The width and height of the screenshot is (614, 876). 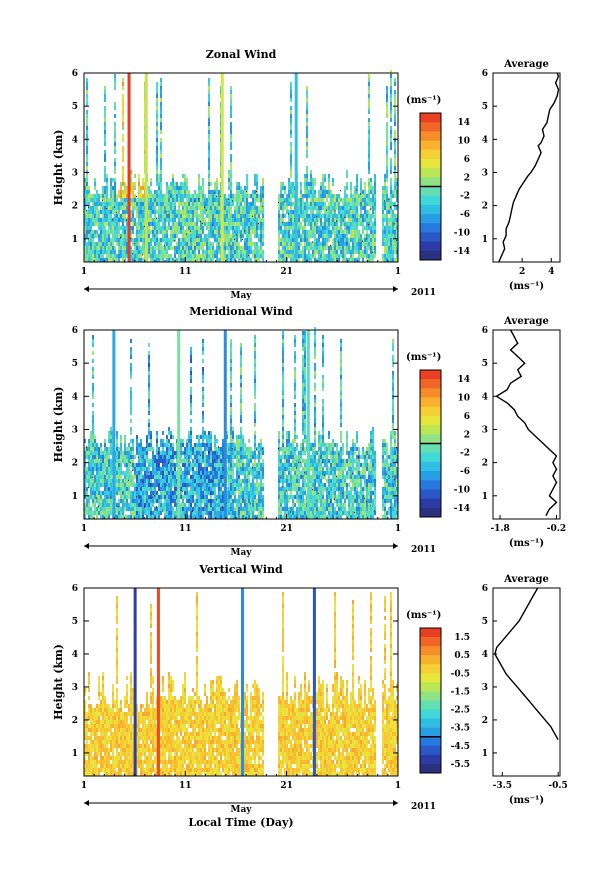 I want to click on y-tick-label: 5, so click(x=75, y=107).